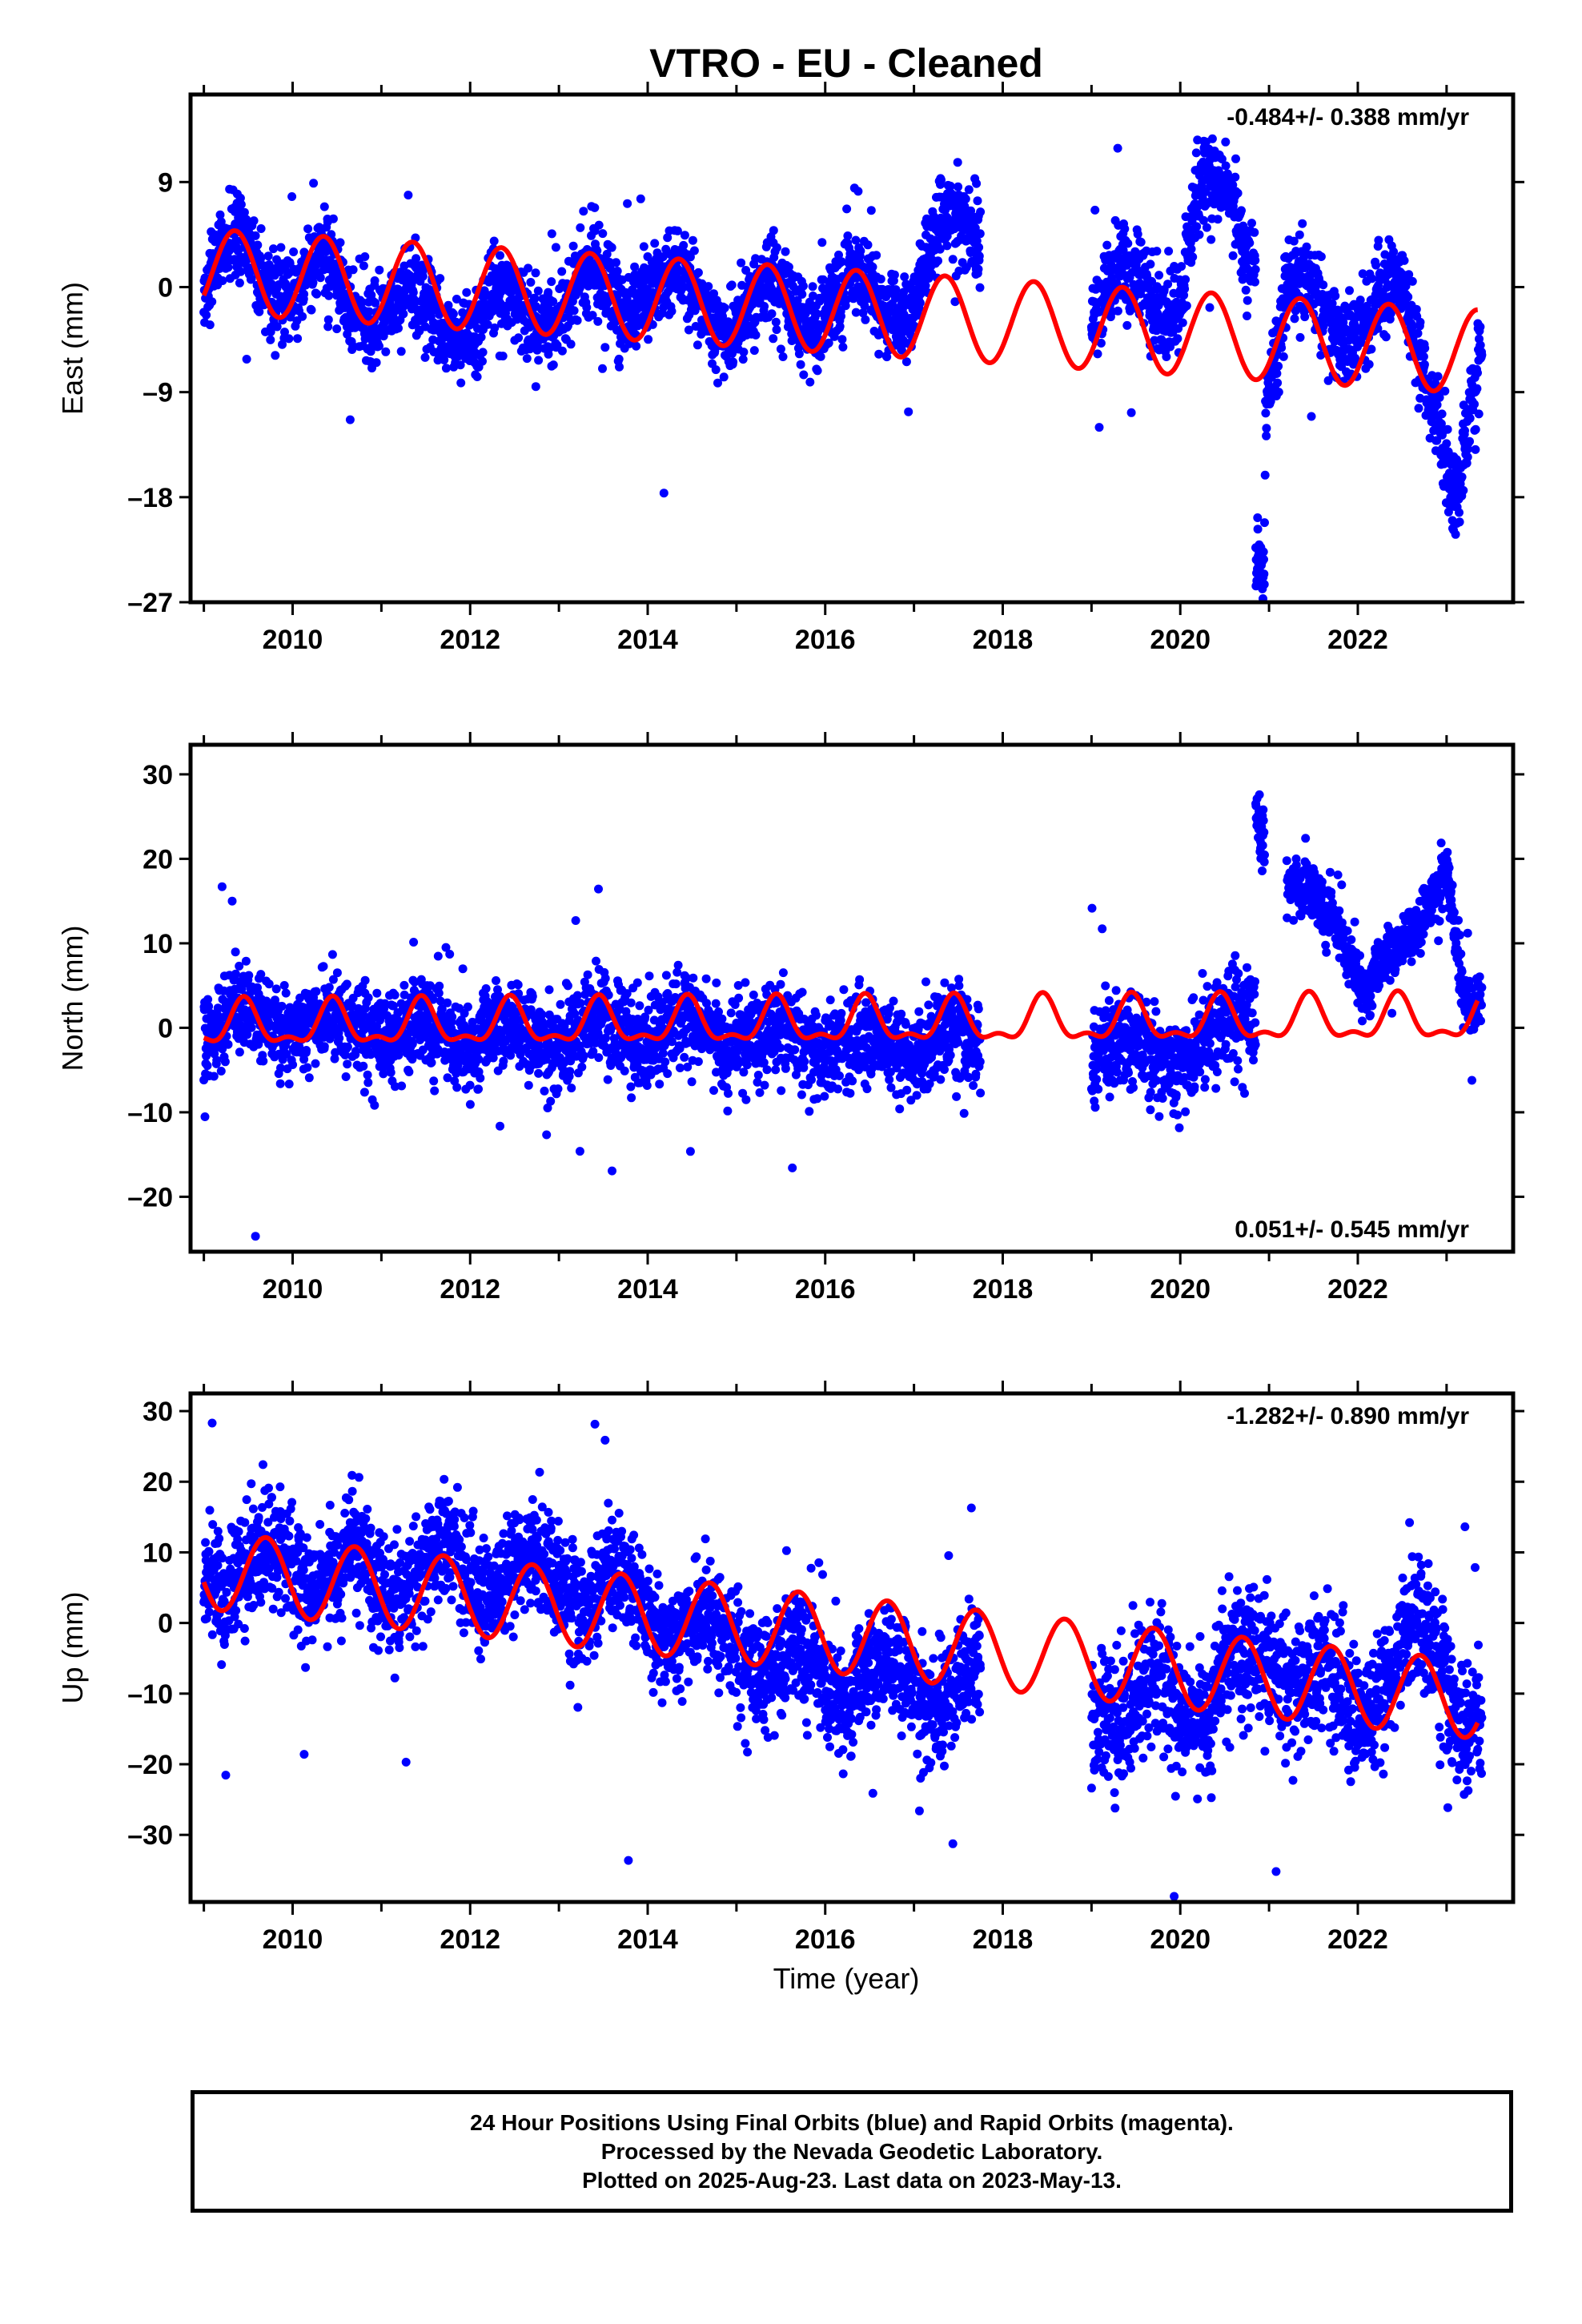 The height and width of the screenshot is (2324, 1582). What do you see at coordinates (1004, 640) in the screenshot?
I see `x-tick-label: 2018` at bounding box center [1004, 640].